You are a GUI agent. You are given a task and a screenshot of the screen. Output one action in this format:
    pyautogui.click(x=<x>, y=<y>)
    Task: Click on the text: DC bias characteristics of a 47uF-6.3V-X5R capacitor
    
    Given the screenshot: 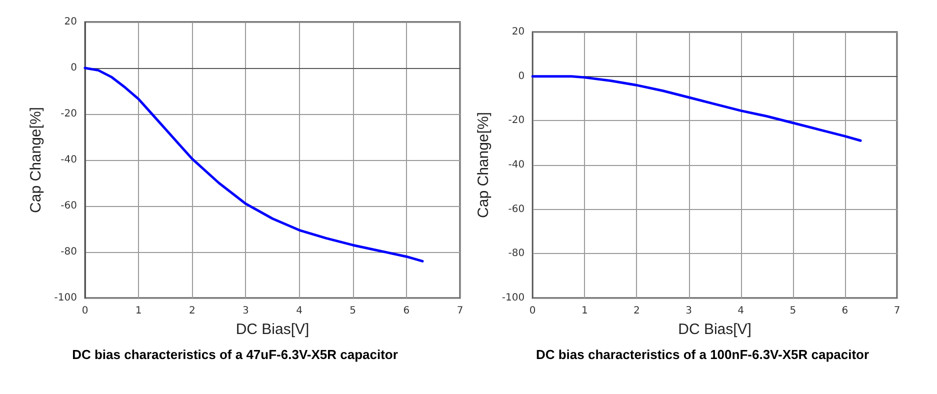 What is the action you would take?
    pyautogui.click(x=235, y=354)
    